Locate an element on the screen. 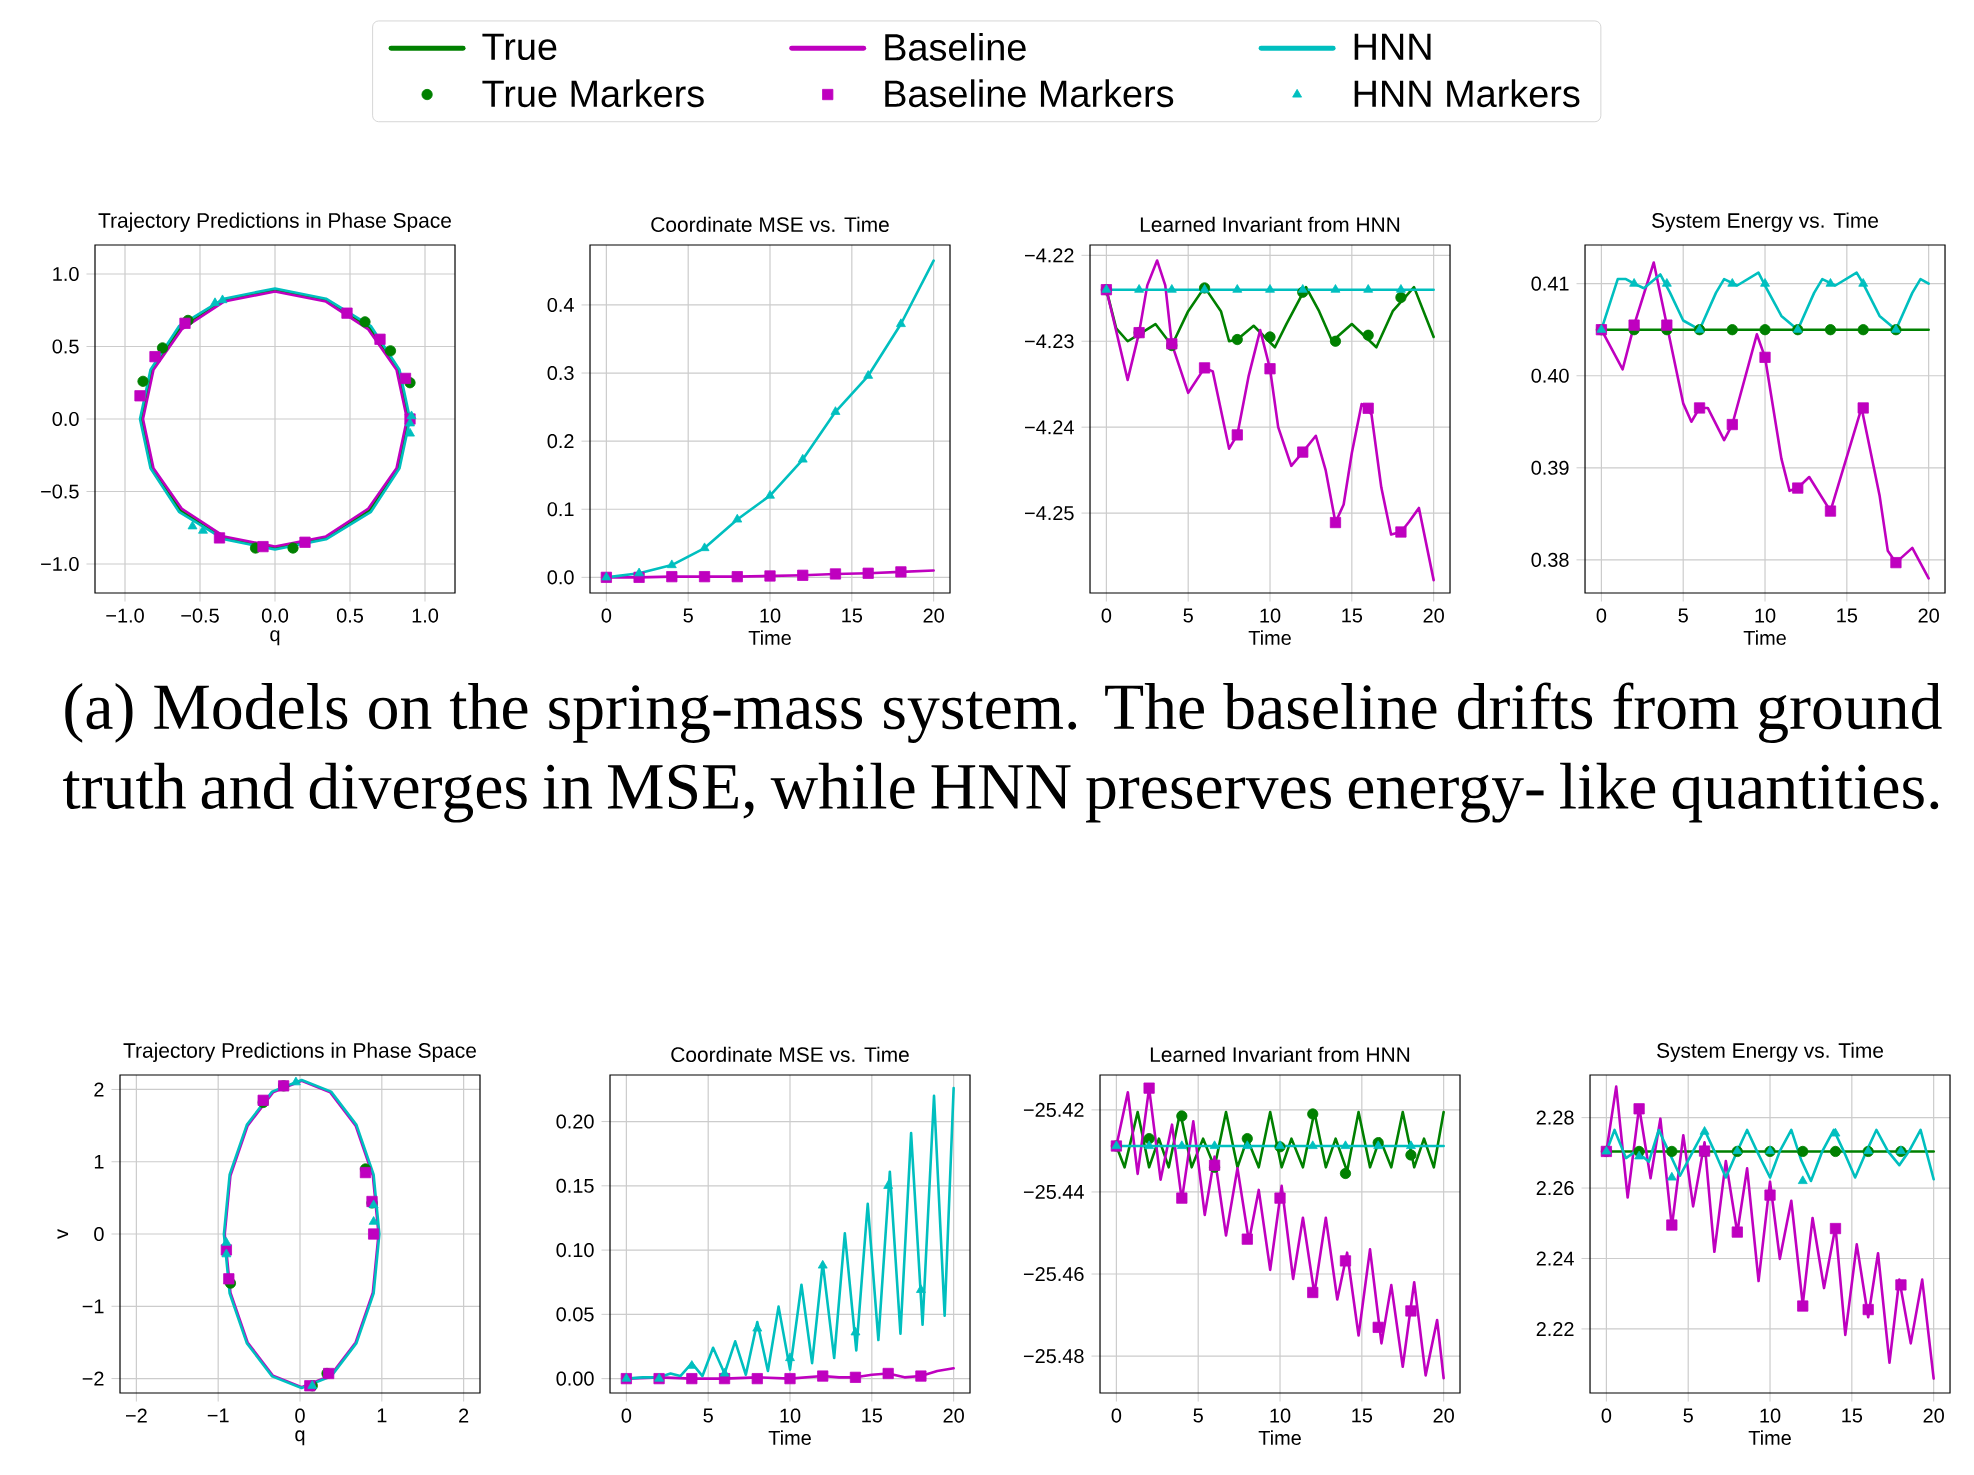 The image size is (1974, 1475). y-tick-label: 0.41 is located at coordinates (1550, 283).